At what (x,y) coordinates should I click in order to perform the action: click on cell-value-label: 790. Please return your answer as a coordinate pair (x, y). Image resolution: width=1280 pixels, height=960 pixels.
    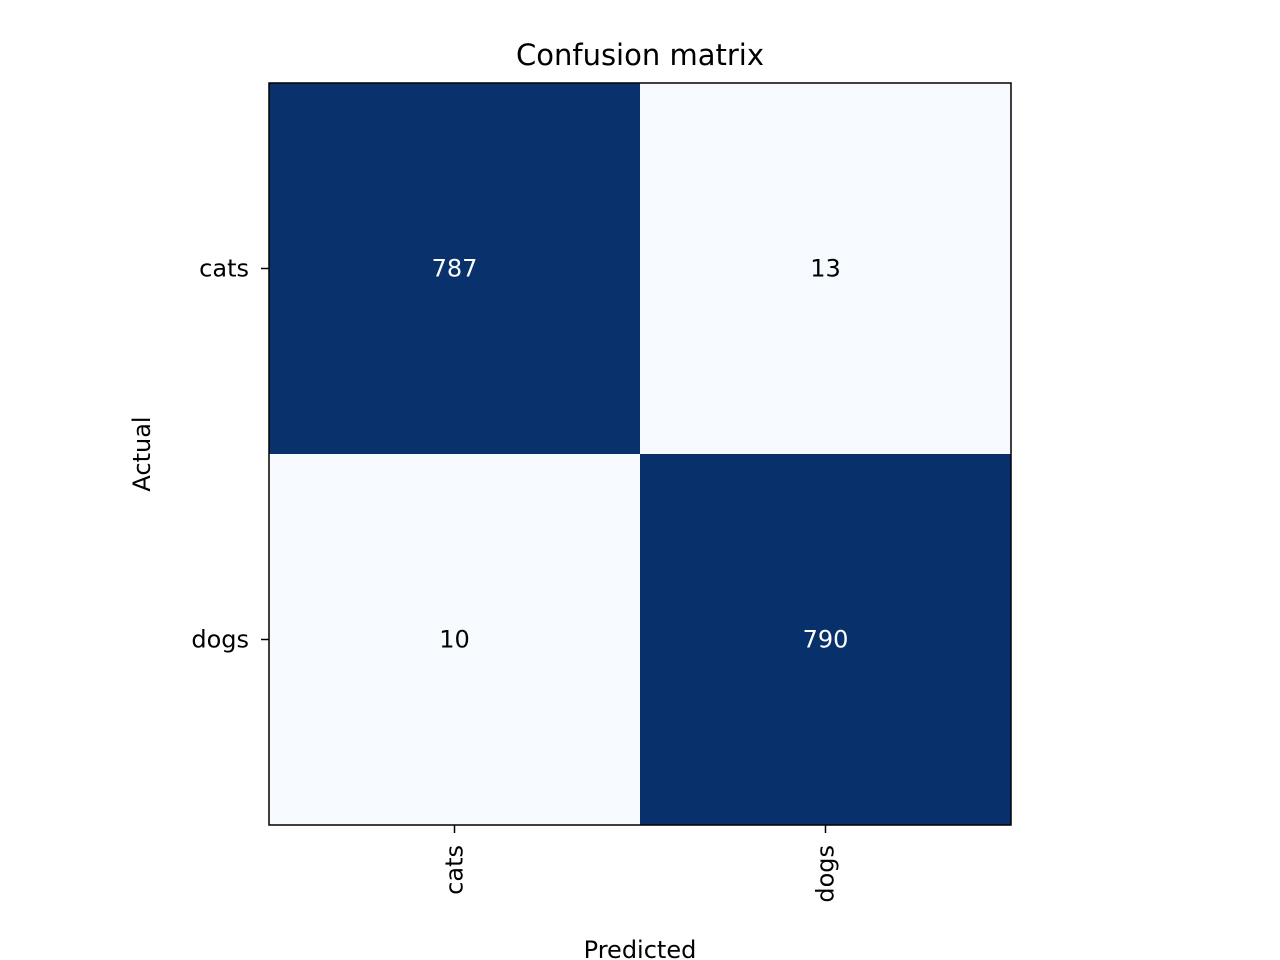
    Looking at the image, I should click on (826, 640).